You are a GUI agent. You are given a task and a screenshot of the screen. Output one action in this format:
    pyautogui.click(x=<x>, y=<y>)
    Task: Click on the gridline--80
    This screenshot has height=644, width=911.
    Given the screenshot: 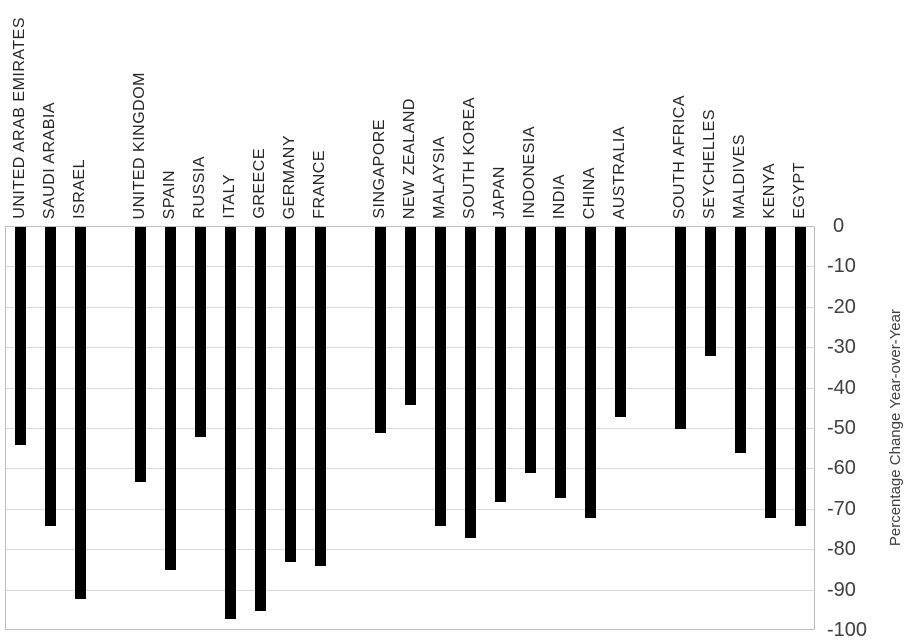 What is the action you would take?
    pyautogui.click(x=410, y=550)
    